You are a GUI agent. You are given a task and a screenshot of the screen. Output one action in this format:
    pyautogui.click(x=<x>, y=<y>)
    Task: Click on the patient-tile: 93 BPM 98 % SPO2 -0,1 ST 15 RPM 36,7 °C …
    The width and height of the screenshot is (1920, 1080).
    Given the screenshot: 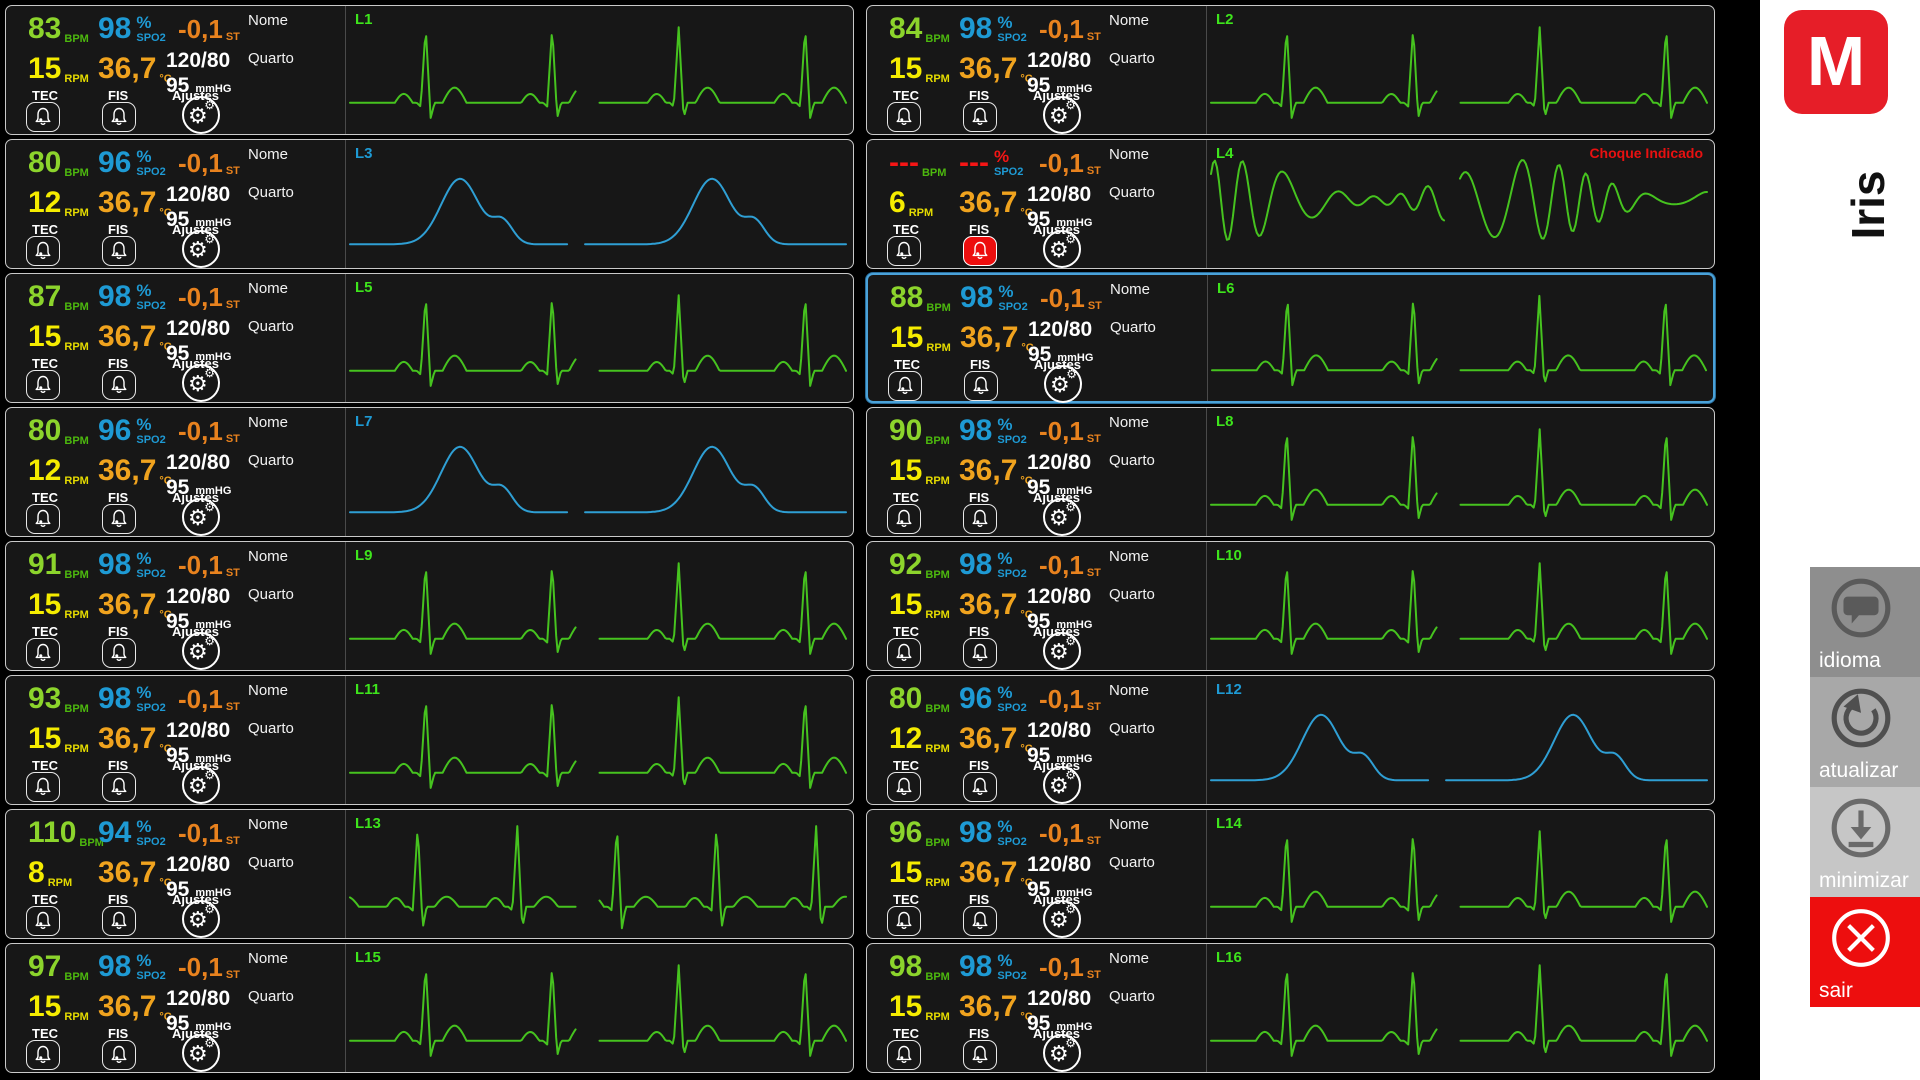 What is the action you would take?
    pyautogui.click(x=429, y=740)
    